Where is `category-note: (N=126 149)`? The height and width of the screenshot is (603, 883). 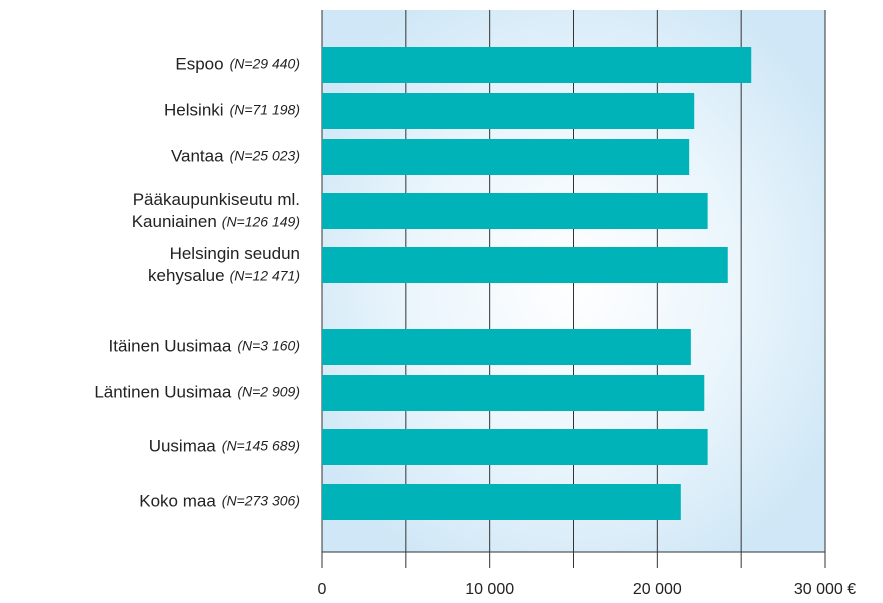
category-note: (N=126 149) is located at coordinates (261, 222).